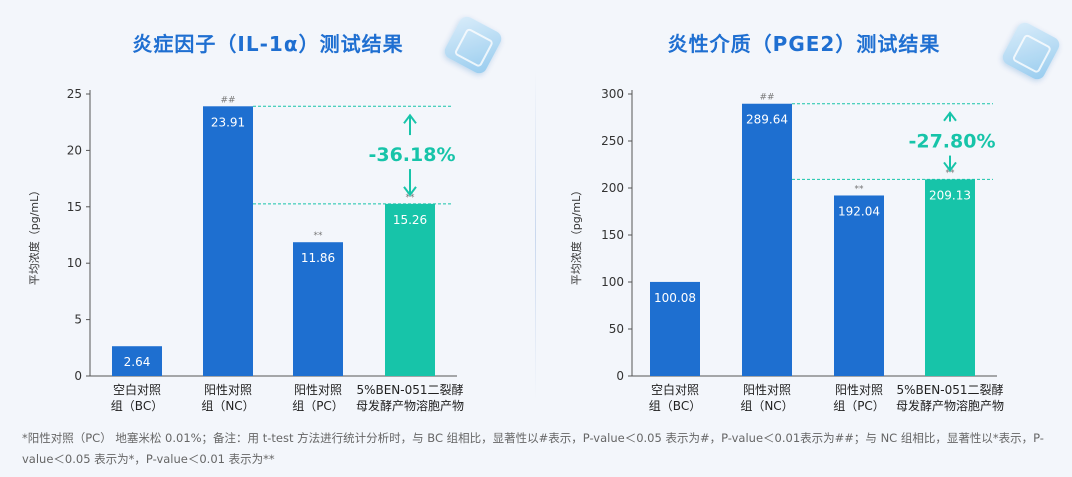 The image size is (1072, 477). What do you see at coordinates (950, 195) in the screenshot?
I see `bar-value-label: 209.13` at bounding box center [950, 195].